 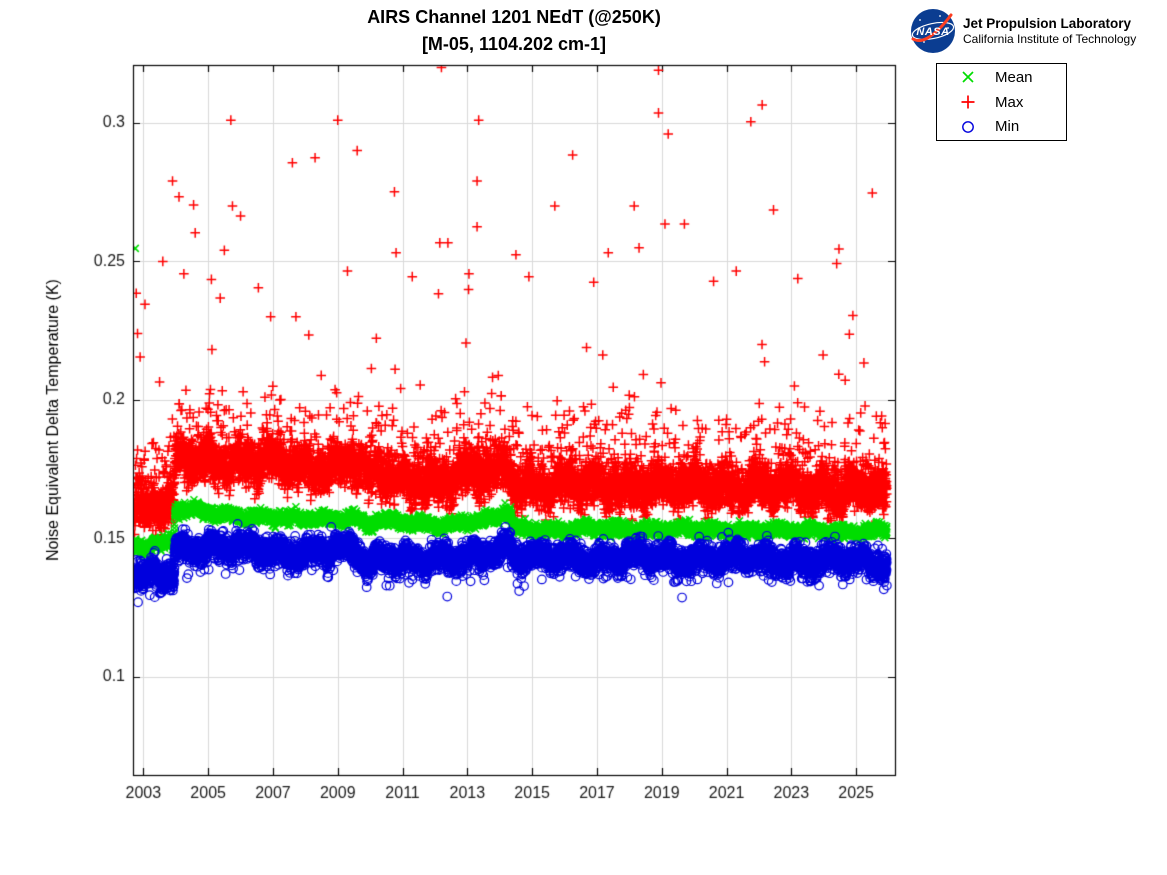 What do you see at coordinates (968, 77) in the screenshot?
I see `mean-x-marker-icon` at bounding box center [968, 77].